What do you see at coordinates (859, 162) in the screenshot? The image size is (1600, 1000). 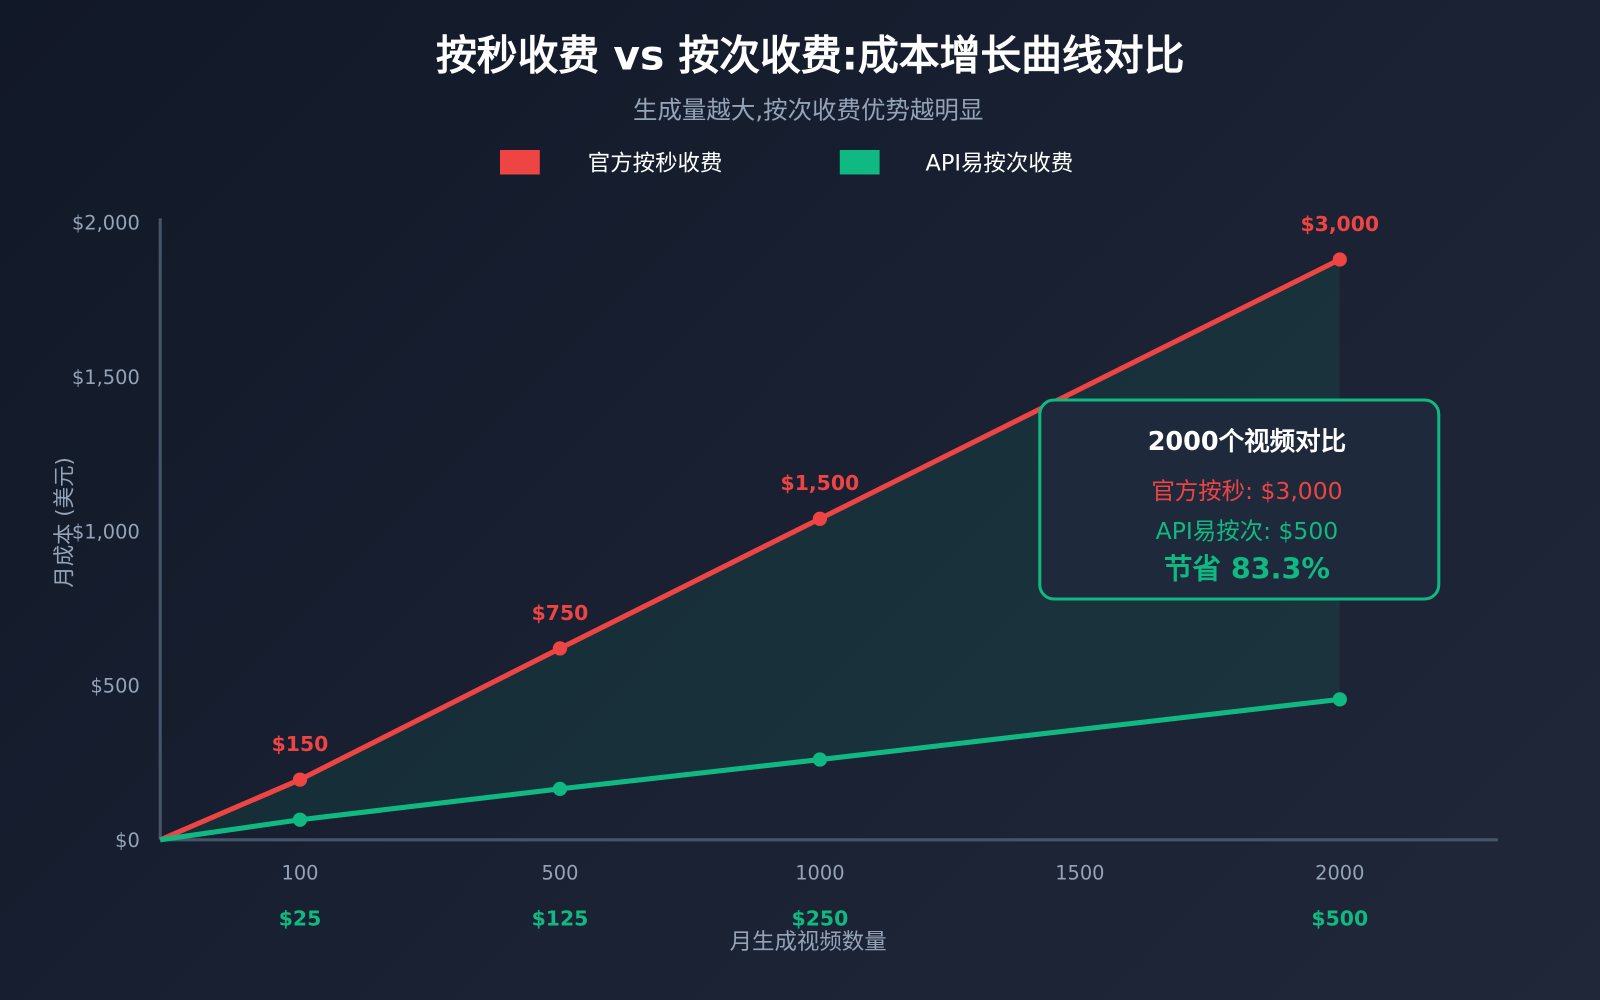 I see `legend-swatch-apiyi` at bounding box center [859, 162].